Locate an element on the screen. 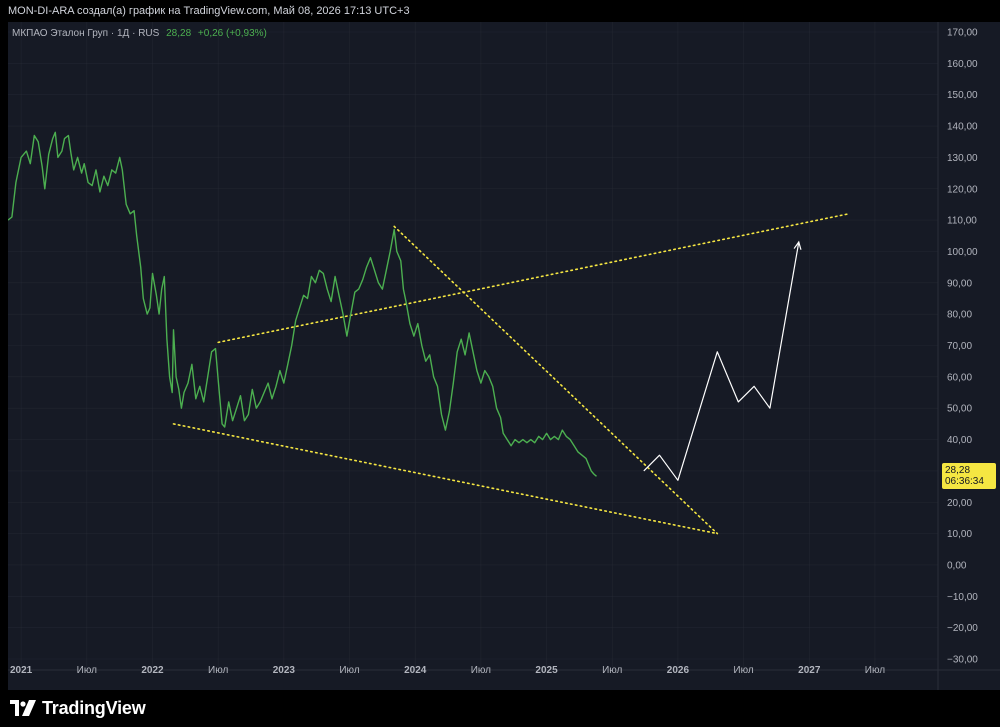 This screenshot has width=1000, height=727. price-tick-label: 40,00 is located at coordinates (959, 440).